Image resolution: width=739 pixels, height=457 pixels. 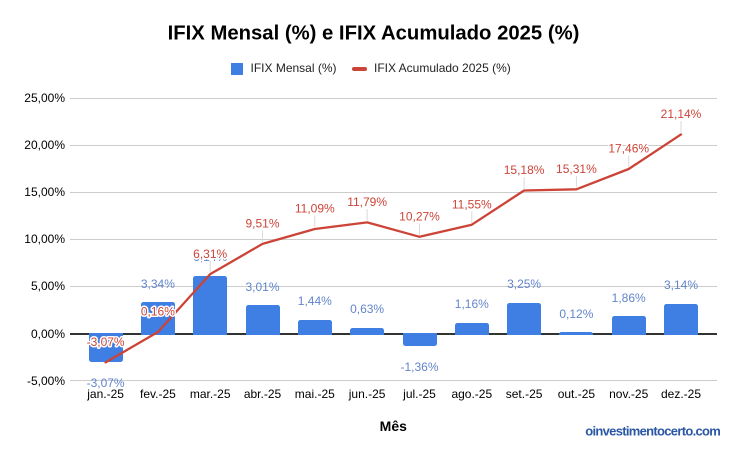 What do you see at coordinates (106, 342) in the screenshot?
I see `svg-text: -3,07%` at bounding box center [106, 342].